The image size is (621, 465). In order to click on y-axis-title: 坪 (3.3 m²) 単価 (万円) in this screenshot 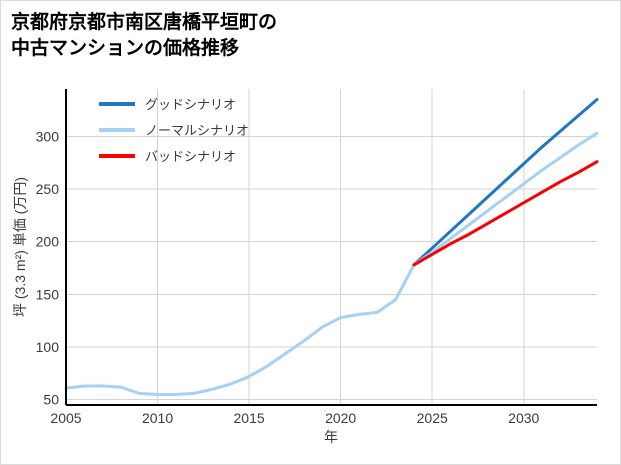, I will do `click(20, 247)`.